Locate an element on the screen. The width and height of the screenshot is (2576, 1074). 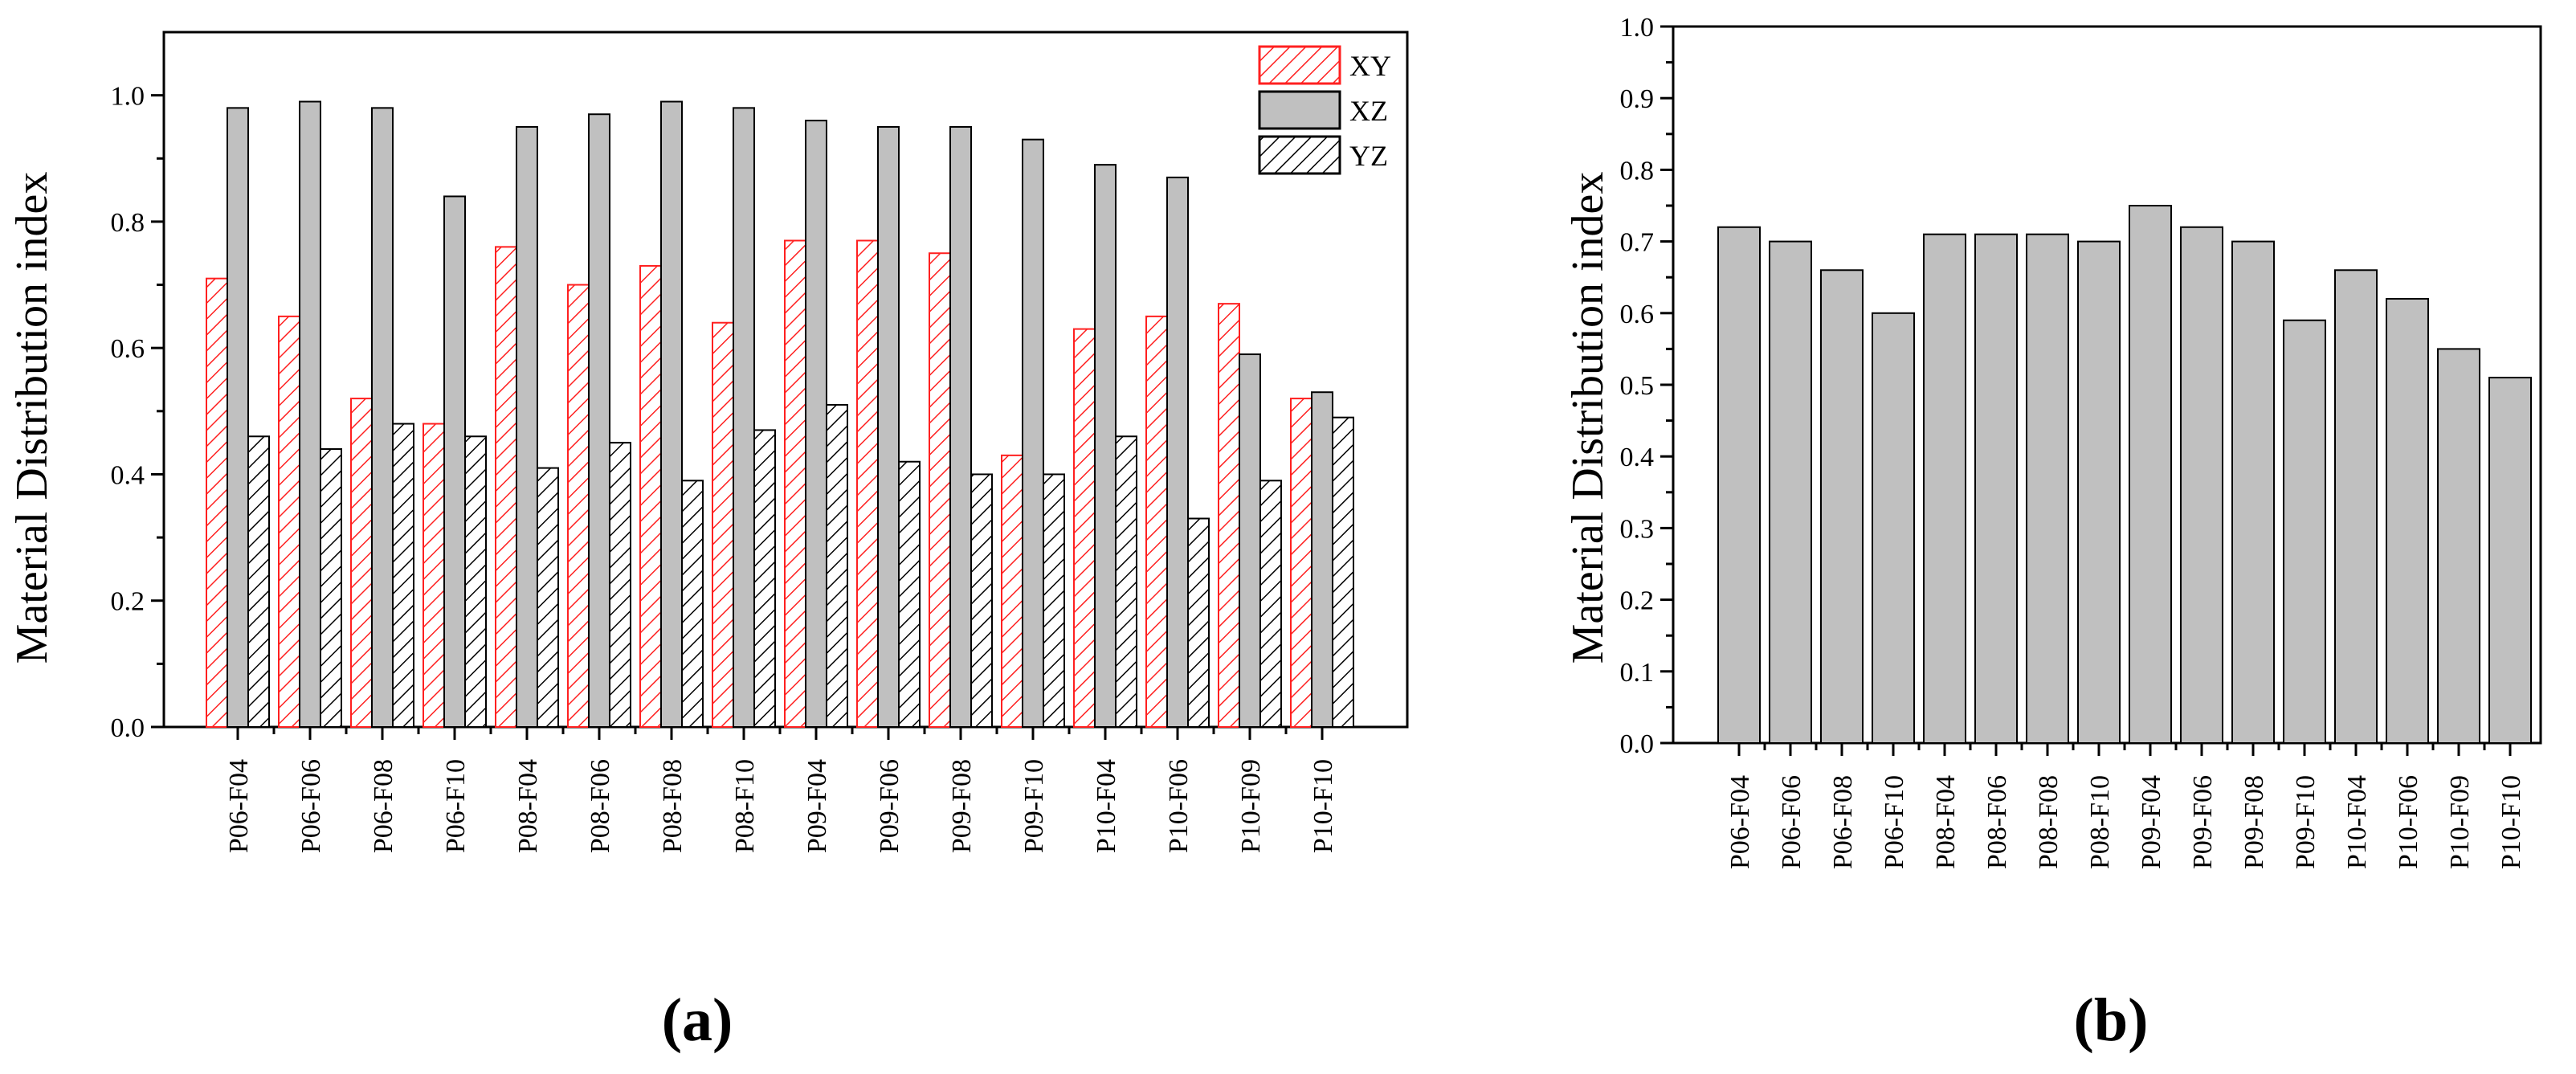
bar-a-xy-p10-f10 is located at coordinates (1301, 563).